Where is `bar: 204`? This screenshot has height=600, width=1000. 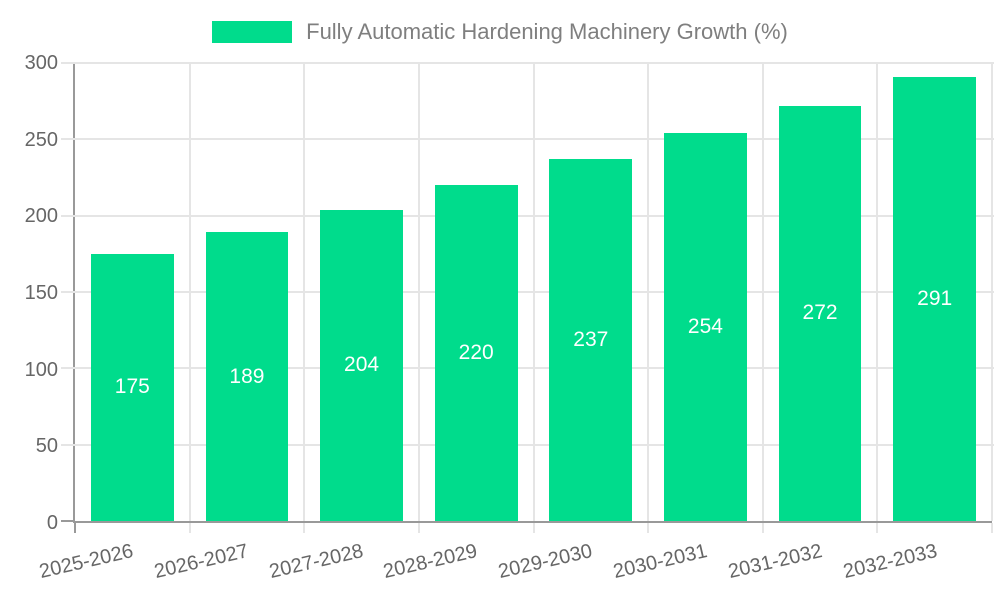 bar: 204 is located at coordinates (361, 365).